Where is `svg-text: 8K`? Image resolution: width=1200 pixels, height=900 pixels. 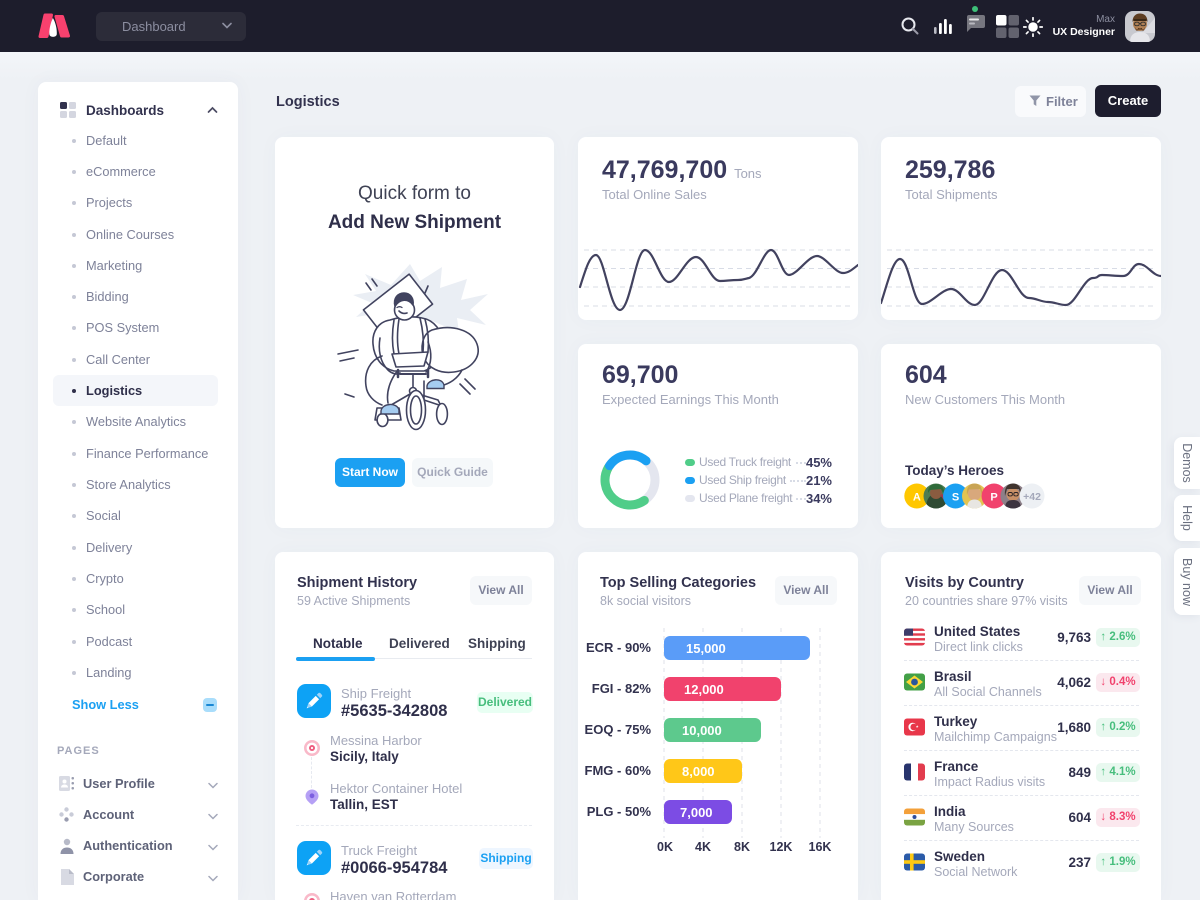
svg-text: 8K is located at coordinates (742, 847).